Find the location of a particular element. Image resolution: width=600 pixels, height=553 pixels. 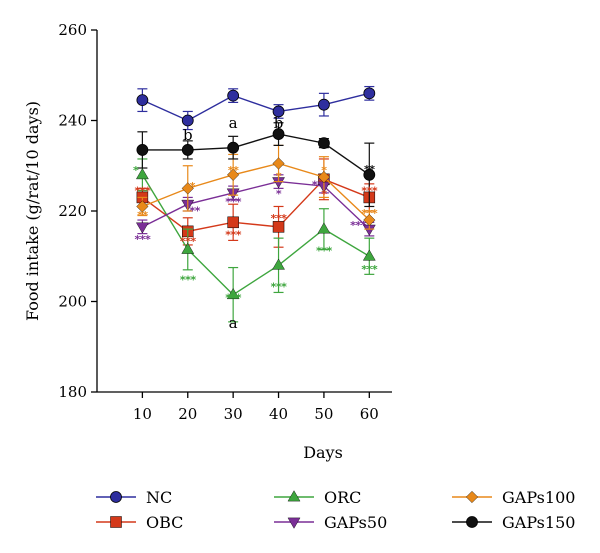

y-ticks: 180 200 220 240 260 is located at coordinates (77, 211).